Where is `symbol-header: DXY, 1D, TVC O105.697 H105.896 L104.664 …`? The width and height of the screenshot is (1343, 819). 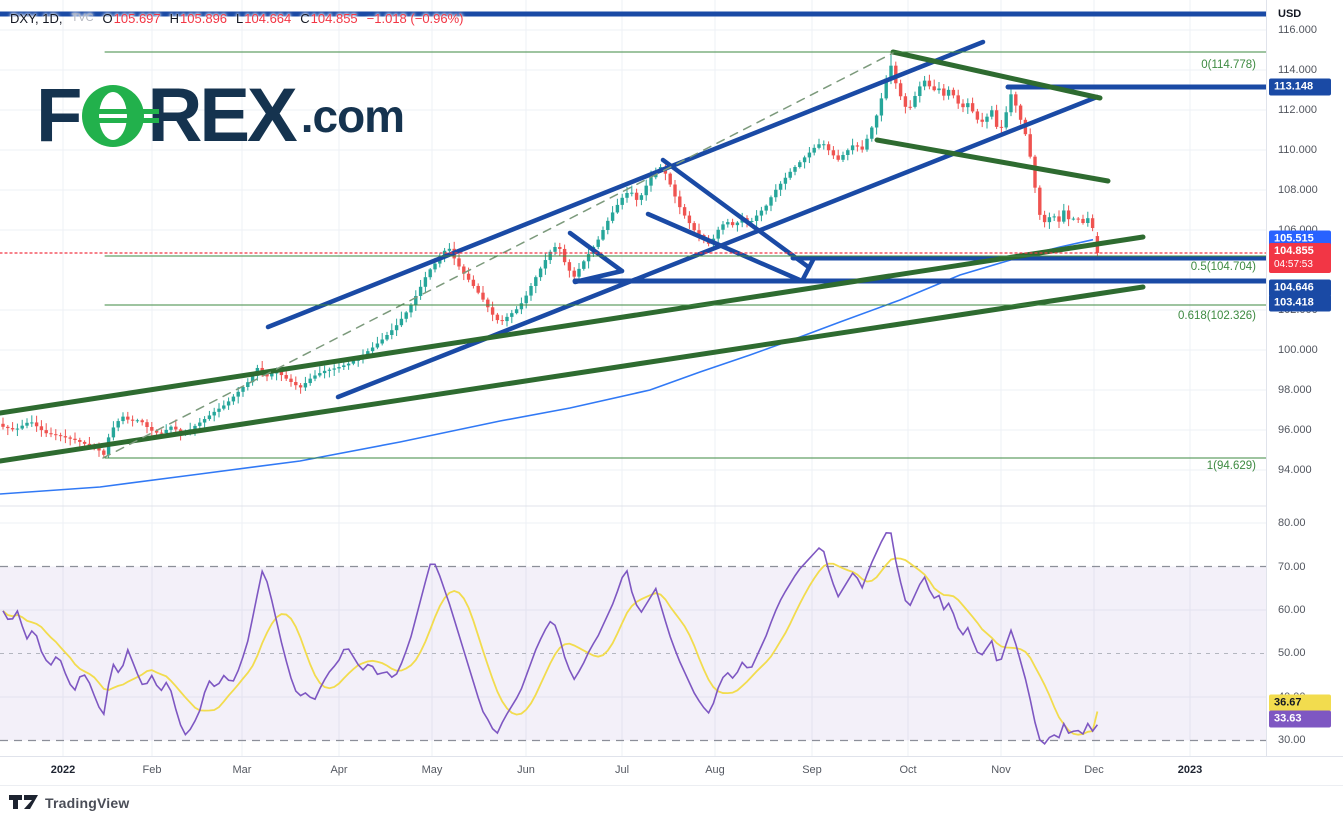
symbol-header: DXY, 1D, TVC O105.697 H105.896 L104.664 … is located at coordinates (237, 18).